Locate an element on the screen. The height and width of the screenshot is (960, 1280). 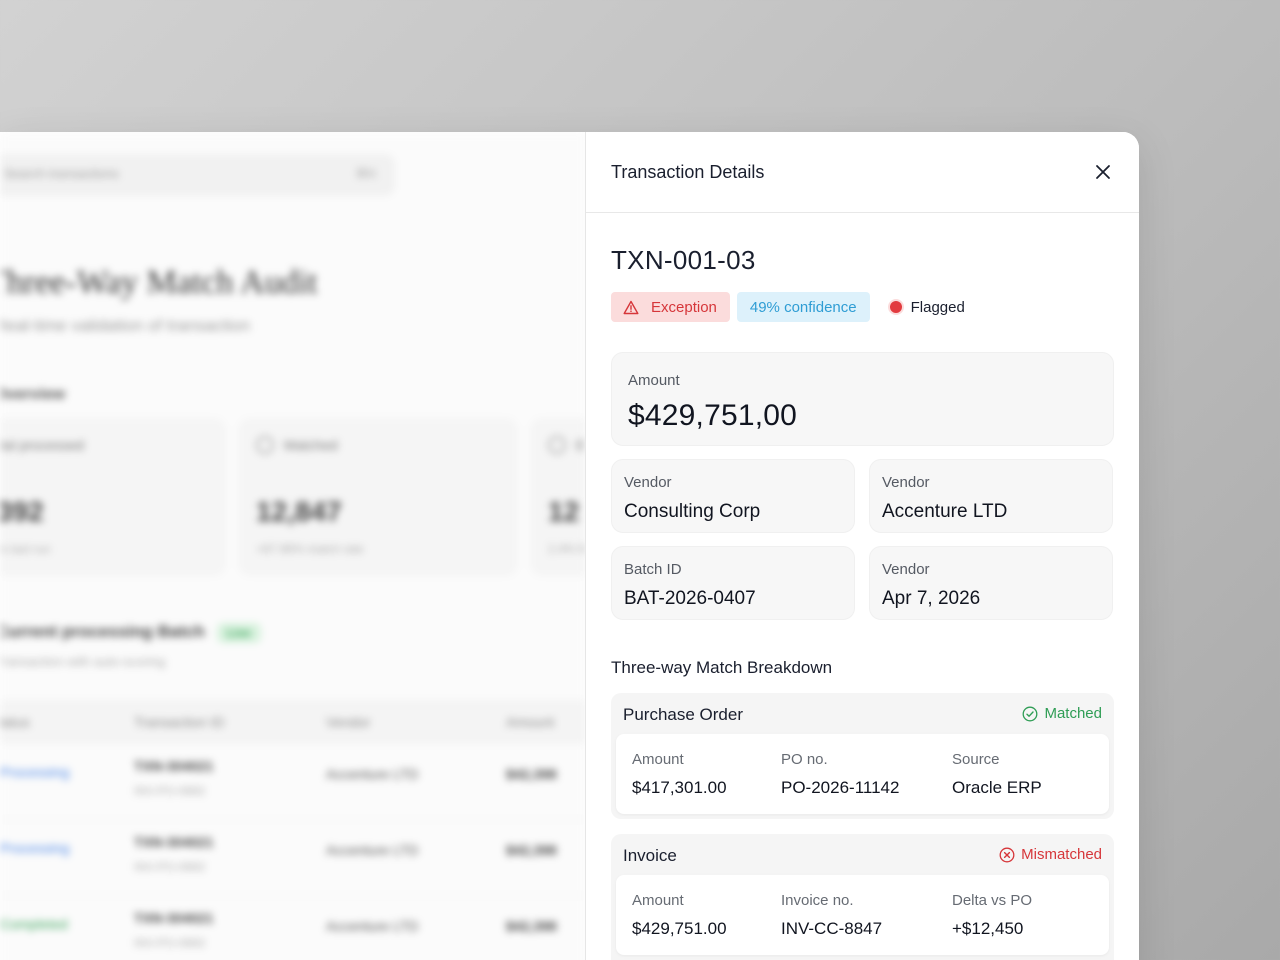
field-invoice-number: Invoice no. INV-CC-8847 is located at coordinates (831, 915).